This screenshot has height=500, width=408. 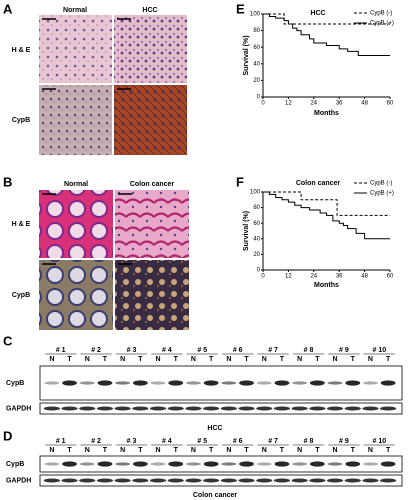 What do you see at coordinates (7, 435) in the screenshot?
I see `panel-label: D` at bounding box center [7, 435].